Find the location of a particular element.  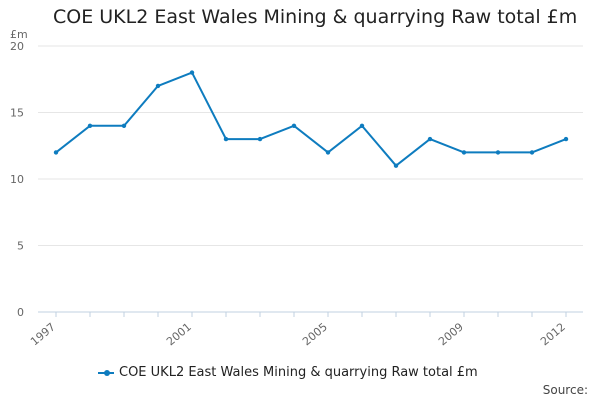

data-point-2001 is located at coordinates (192, 72).